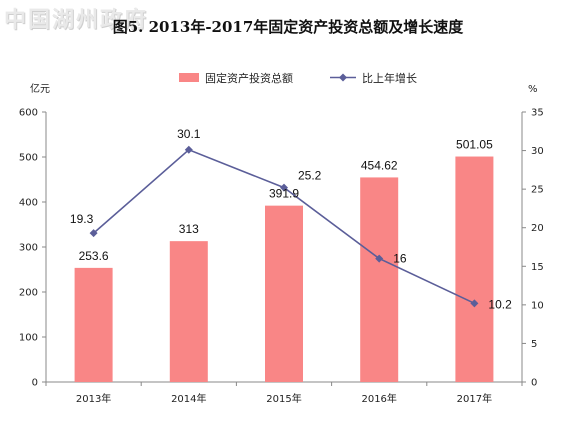 This screenshot has height=442, width=576. I want to click on growth-value-label: 16, so click(400, 259).